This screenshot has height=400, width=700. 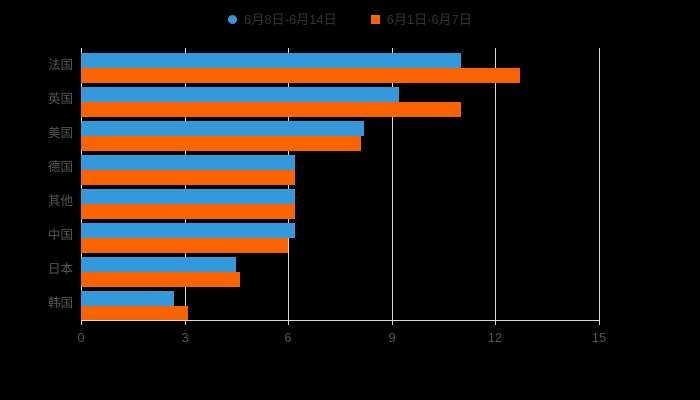 I want to click on legend-square-marker-icon, so click(x=375, y=19).